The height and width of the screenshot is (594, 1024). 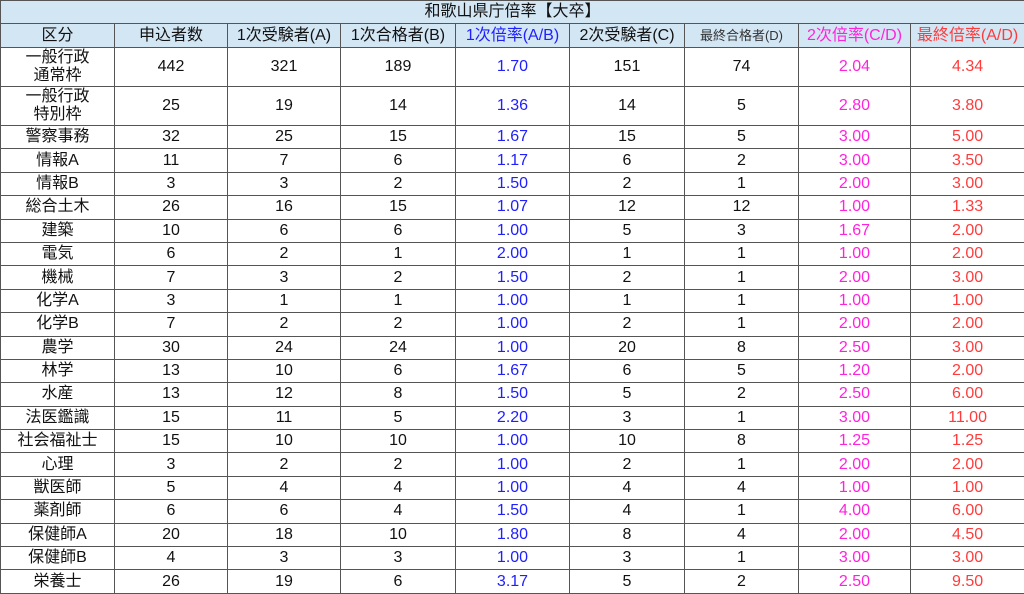 I want to click on cell-category: 情報B, so click(x=58, y=183).